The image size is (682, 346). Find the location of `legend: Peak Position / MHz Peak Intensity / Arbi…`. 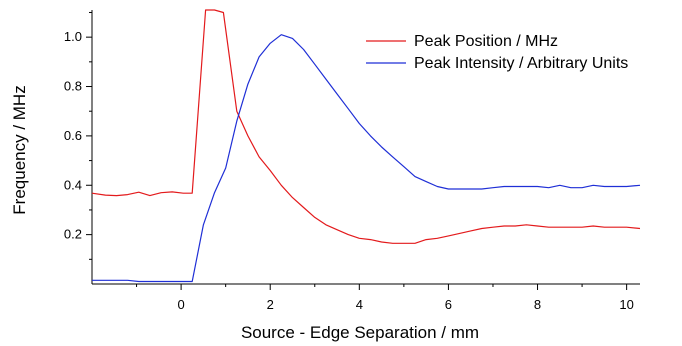

legend: Peak Position / MHz Peak Intensity / Arbi… is located at coordinates (497, 52).